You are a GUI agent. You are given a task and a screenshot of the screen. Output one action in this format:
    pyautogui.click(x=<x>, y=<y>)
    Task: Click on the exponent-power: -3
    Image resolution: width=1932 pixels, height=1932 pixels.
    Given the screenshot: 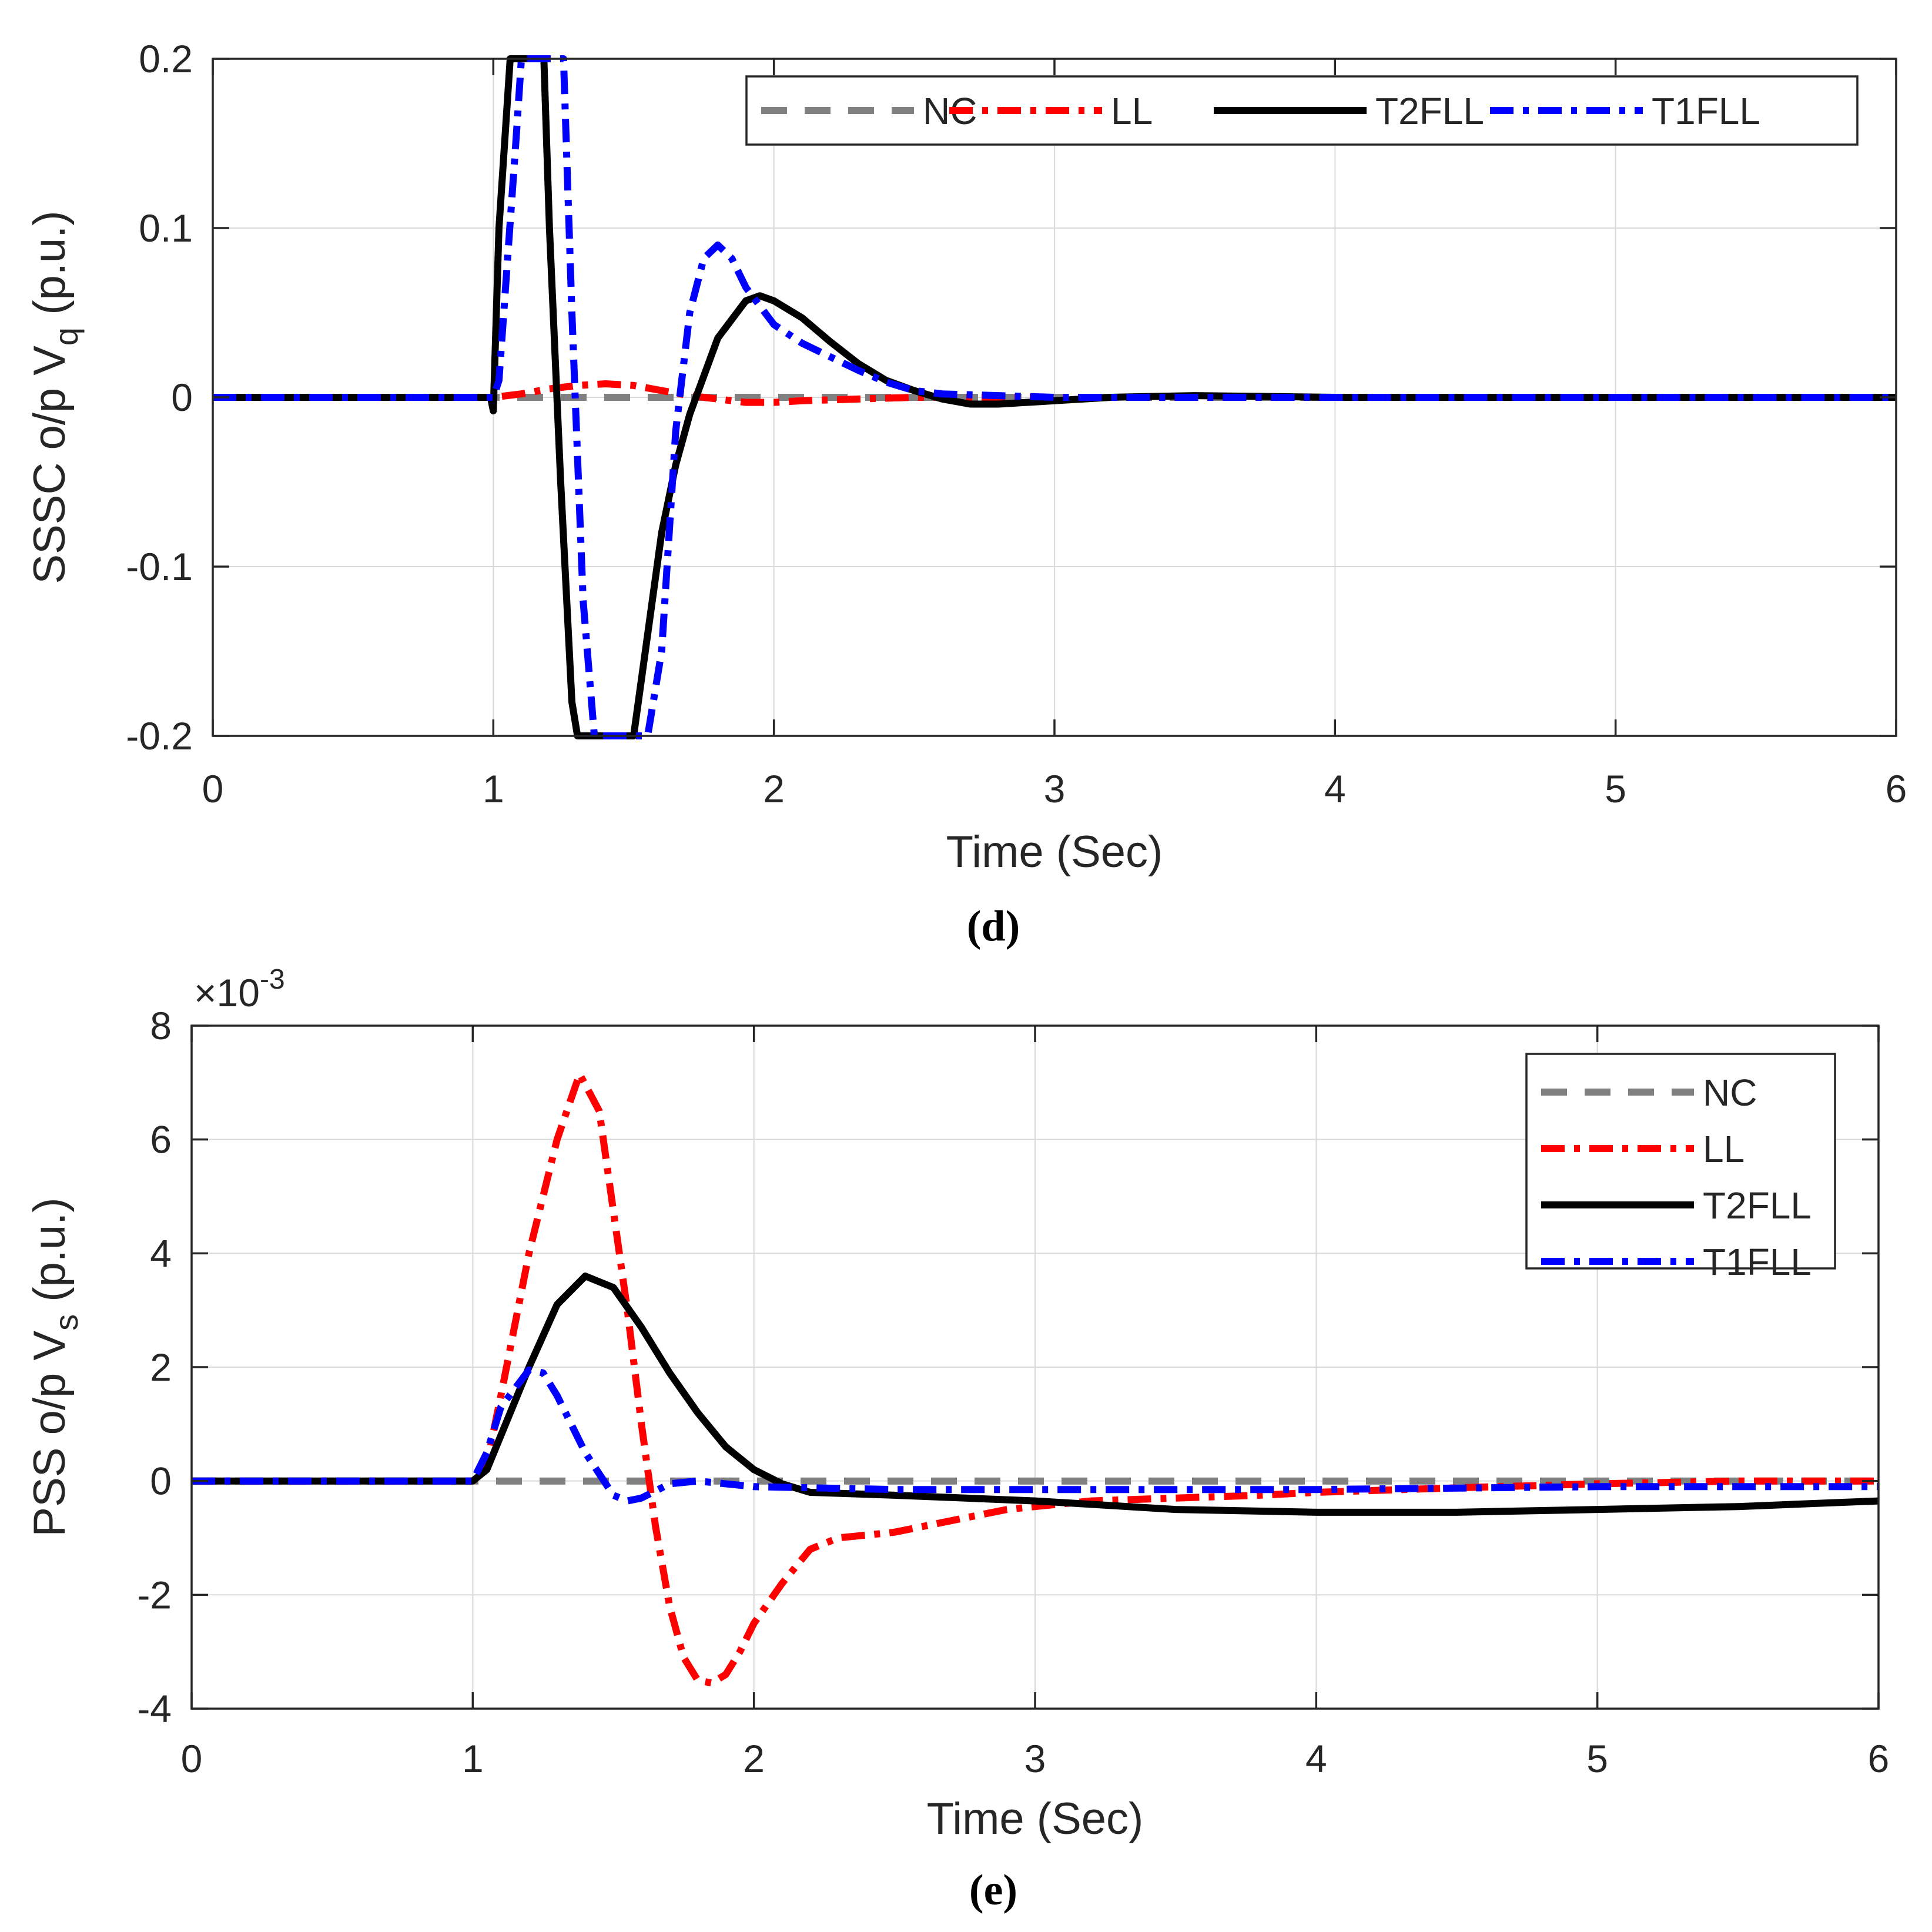 What is the action you would take?
    pyautogui.click(x=272, y=979)
    